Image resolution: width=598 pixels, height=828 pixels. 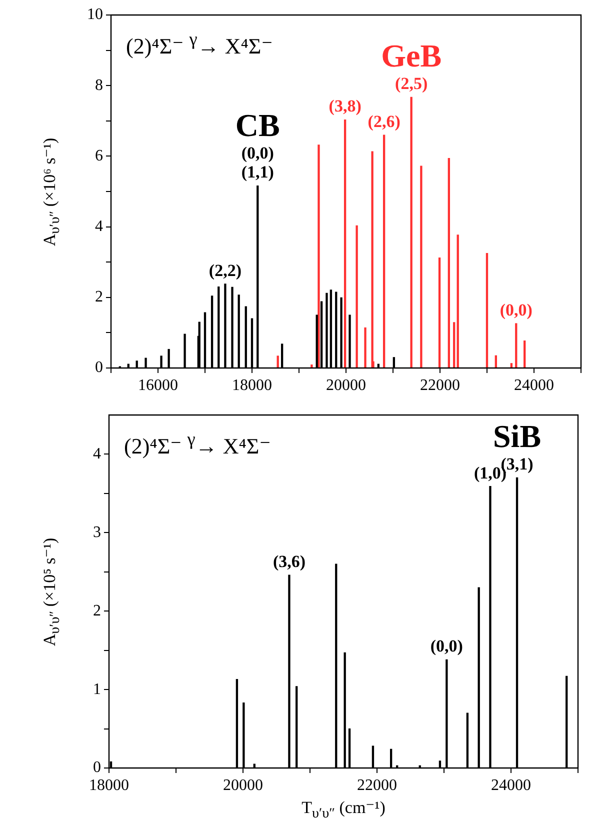 I want to click on annotation: (3,8), so click(x=345, y=106).